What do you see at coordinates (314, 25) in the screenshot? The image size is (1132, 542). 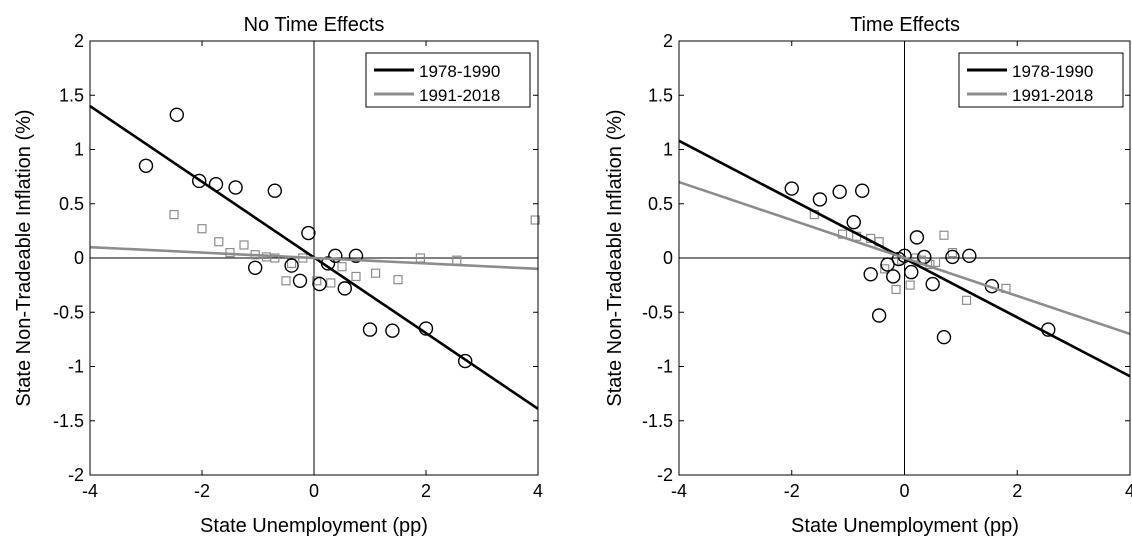 I see `chart-title: No Time Effects` at bounding box center [314, 25].